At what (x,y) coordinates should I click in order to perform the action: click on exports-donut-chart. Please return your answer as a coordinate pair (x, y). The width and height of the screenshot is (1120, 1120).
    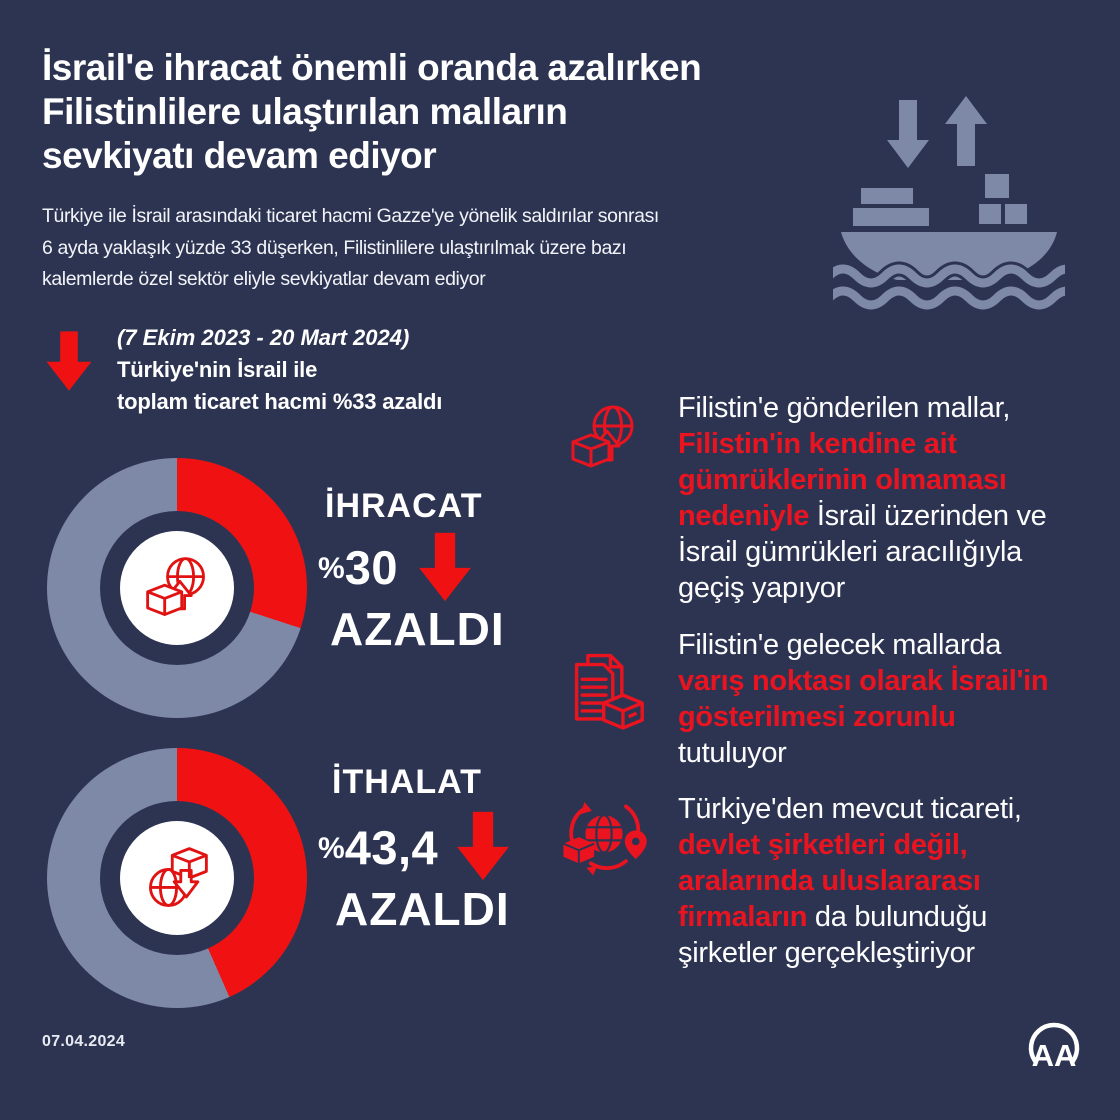
    Looking at the image, I should click on (177, 588).